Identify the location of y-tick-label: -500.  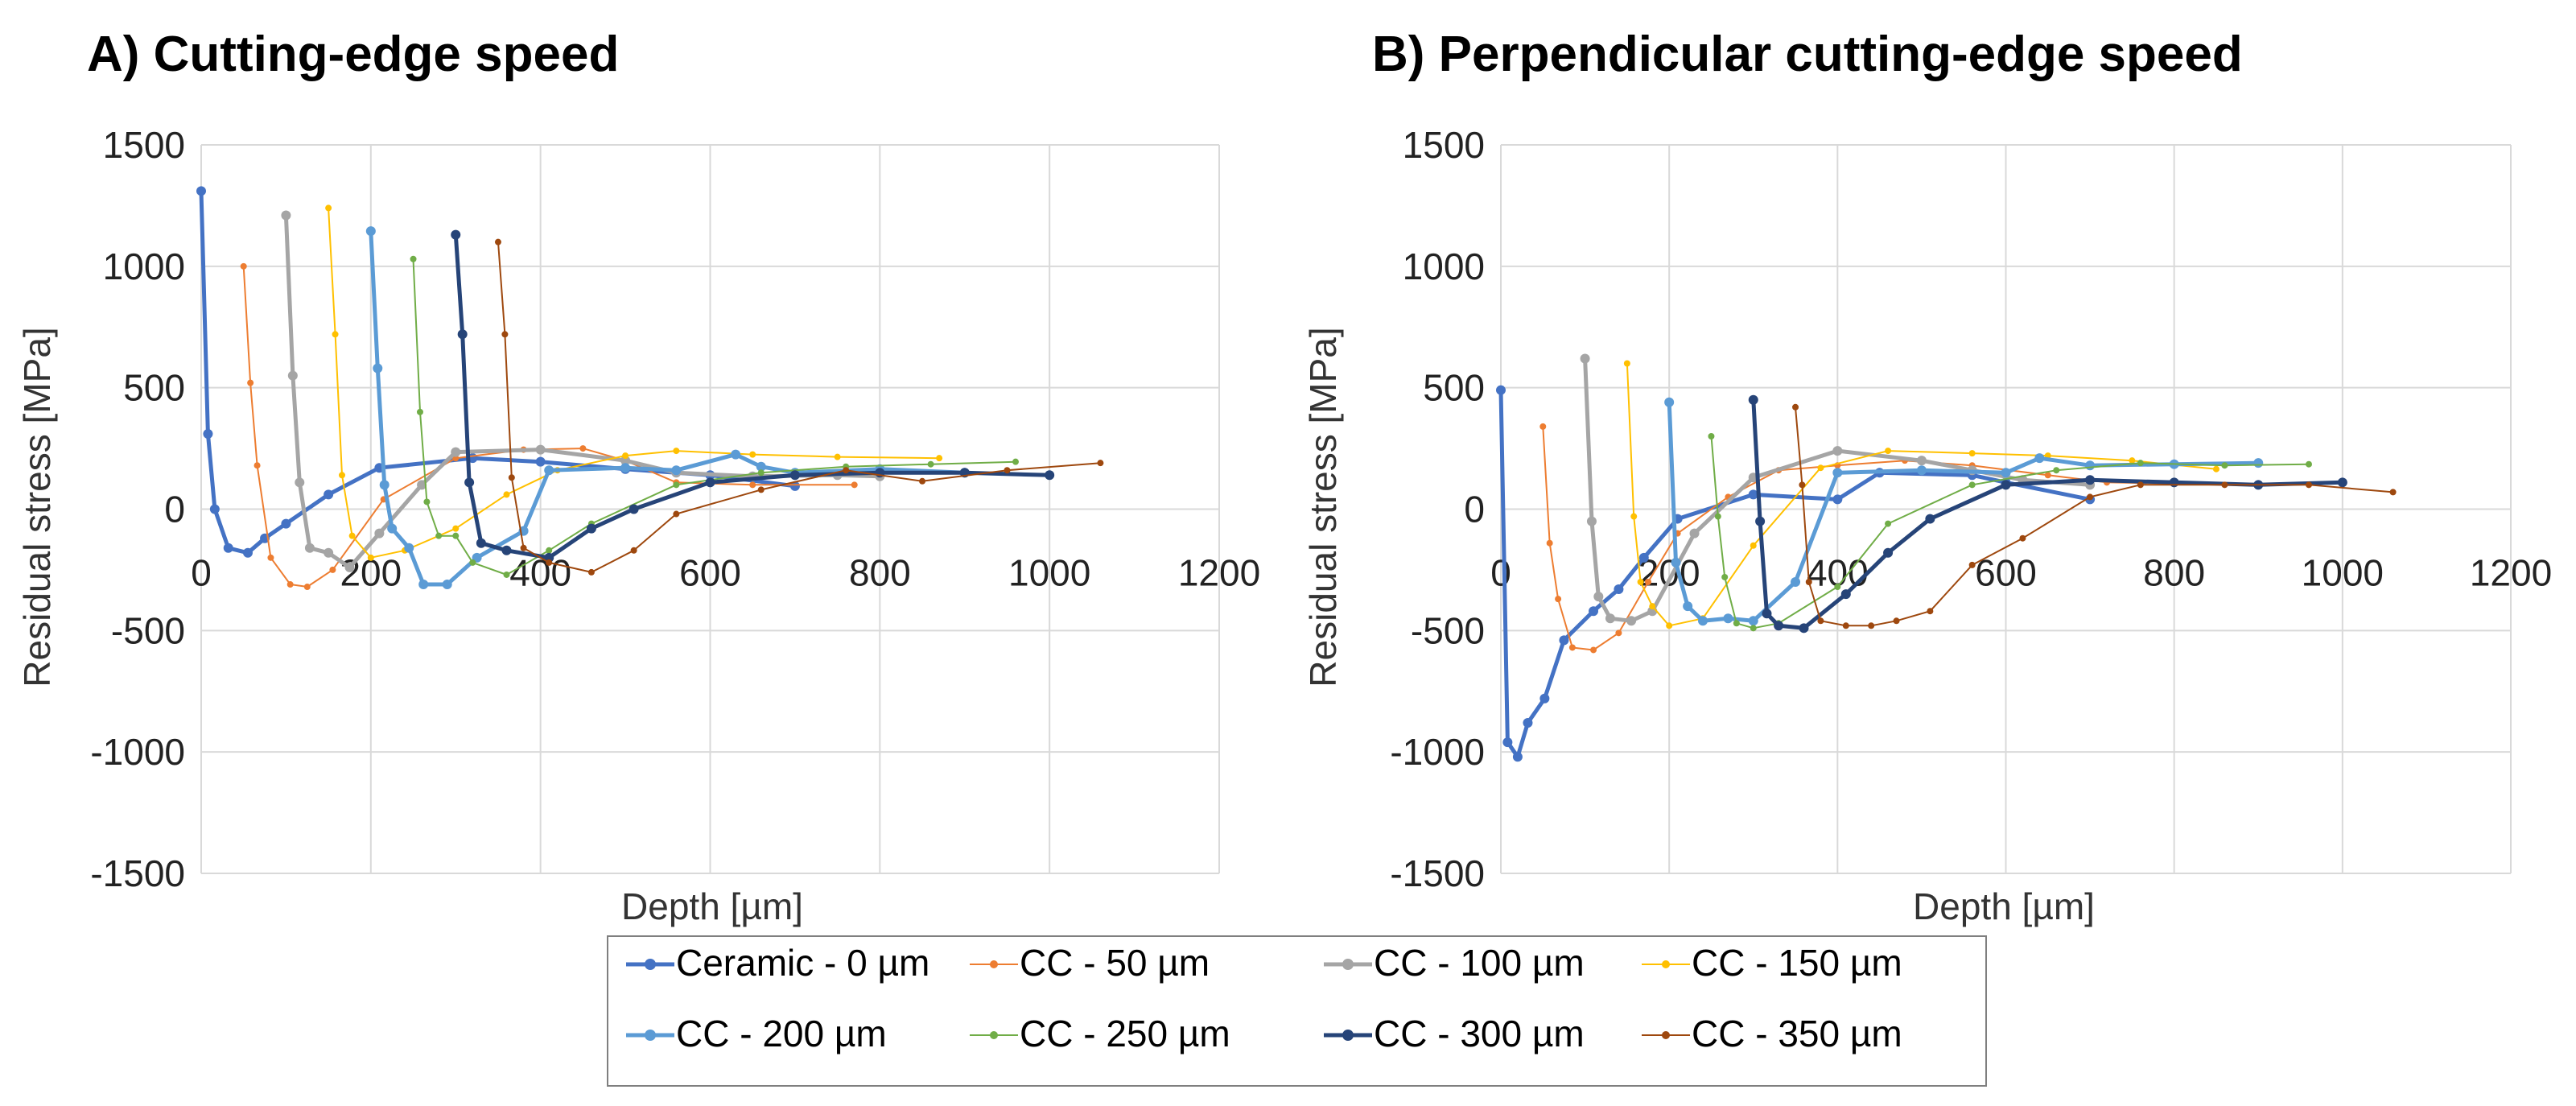
(148, 630).